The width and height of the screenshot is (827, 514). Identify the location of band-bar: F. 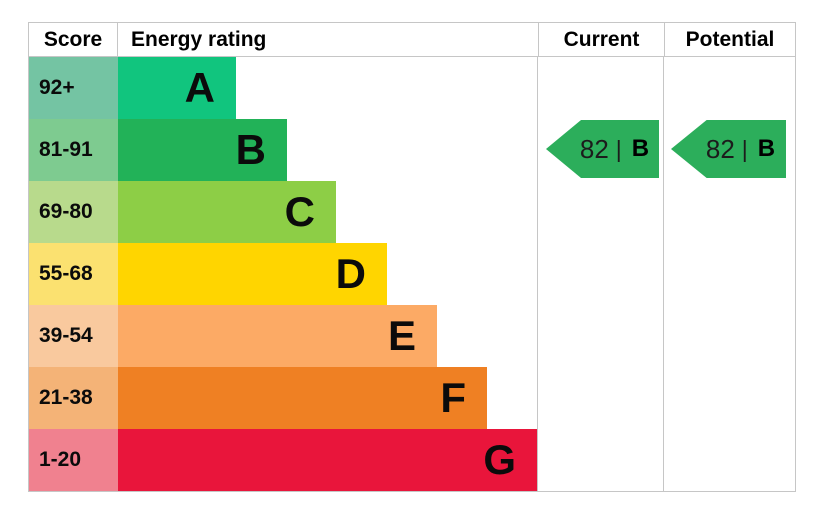
(302, 398).